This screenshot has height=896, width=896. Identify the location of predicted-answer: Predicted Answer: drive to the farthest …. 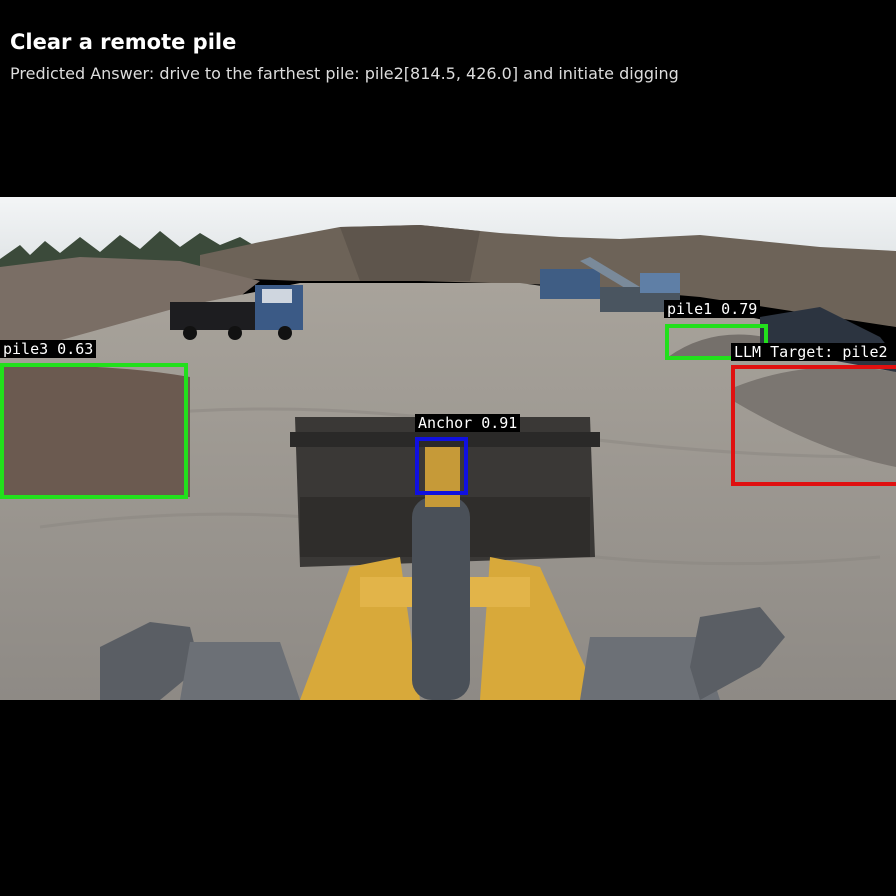
(344, 73).